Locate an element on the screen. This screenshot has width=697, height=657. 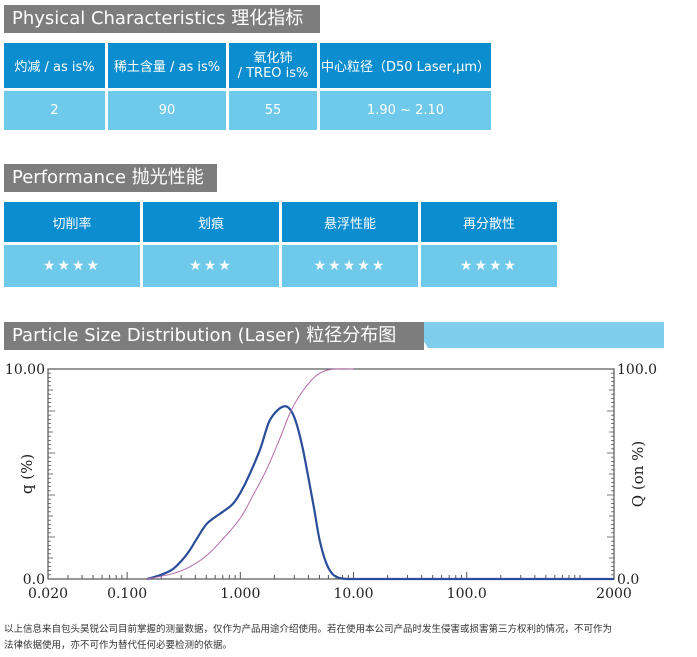
header-cell: 划痕 is located at coordinates (211, 222).